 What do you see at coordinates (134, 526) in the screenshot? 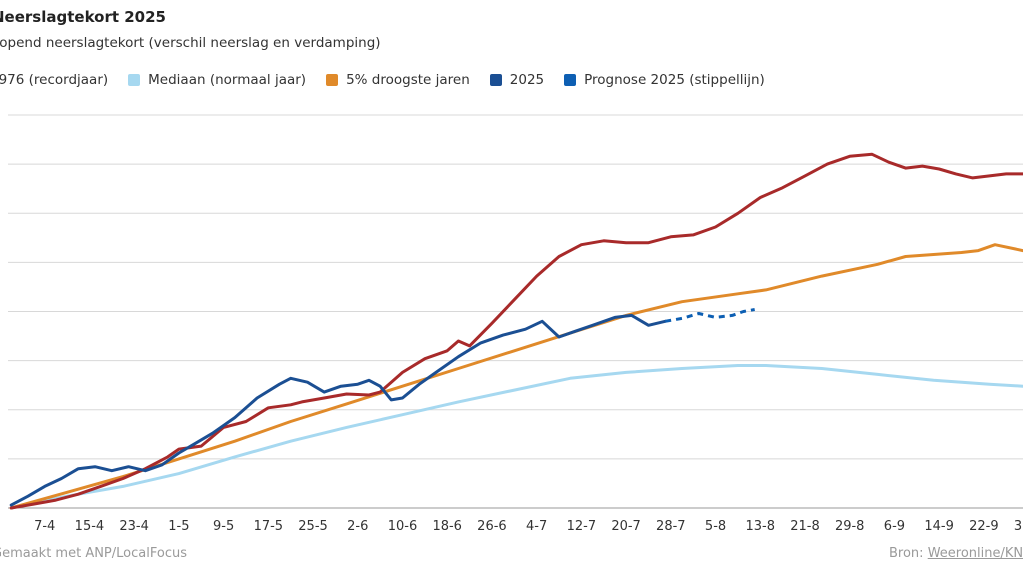
I see `x-tick-label: 23-4` at bounding box center [134, 526].